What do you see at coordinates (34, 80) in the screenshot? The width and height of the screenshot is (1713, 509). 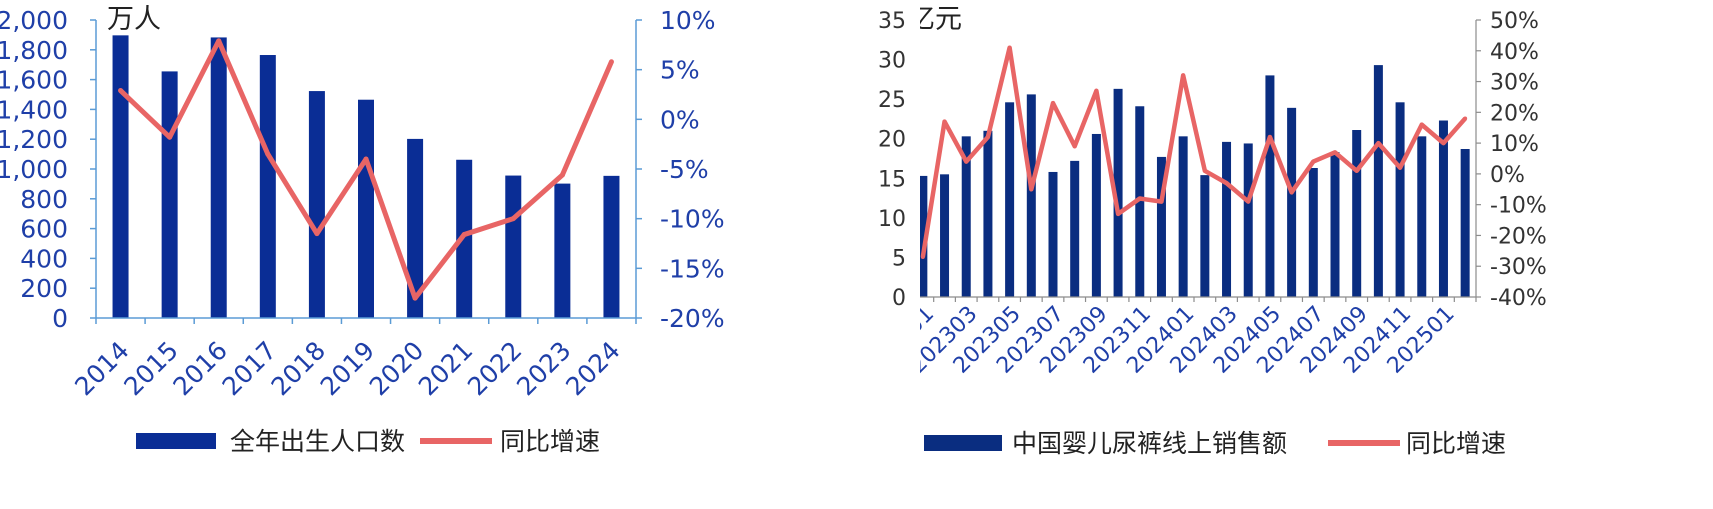 I see `left-y-tick-label: 1,600` at bounding box center [34, 80].